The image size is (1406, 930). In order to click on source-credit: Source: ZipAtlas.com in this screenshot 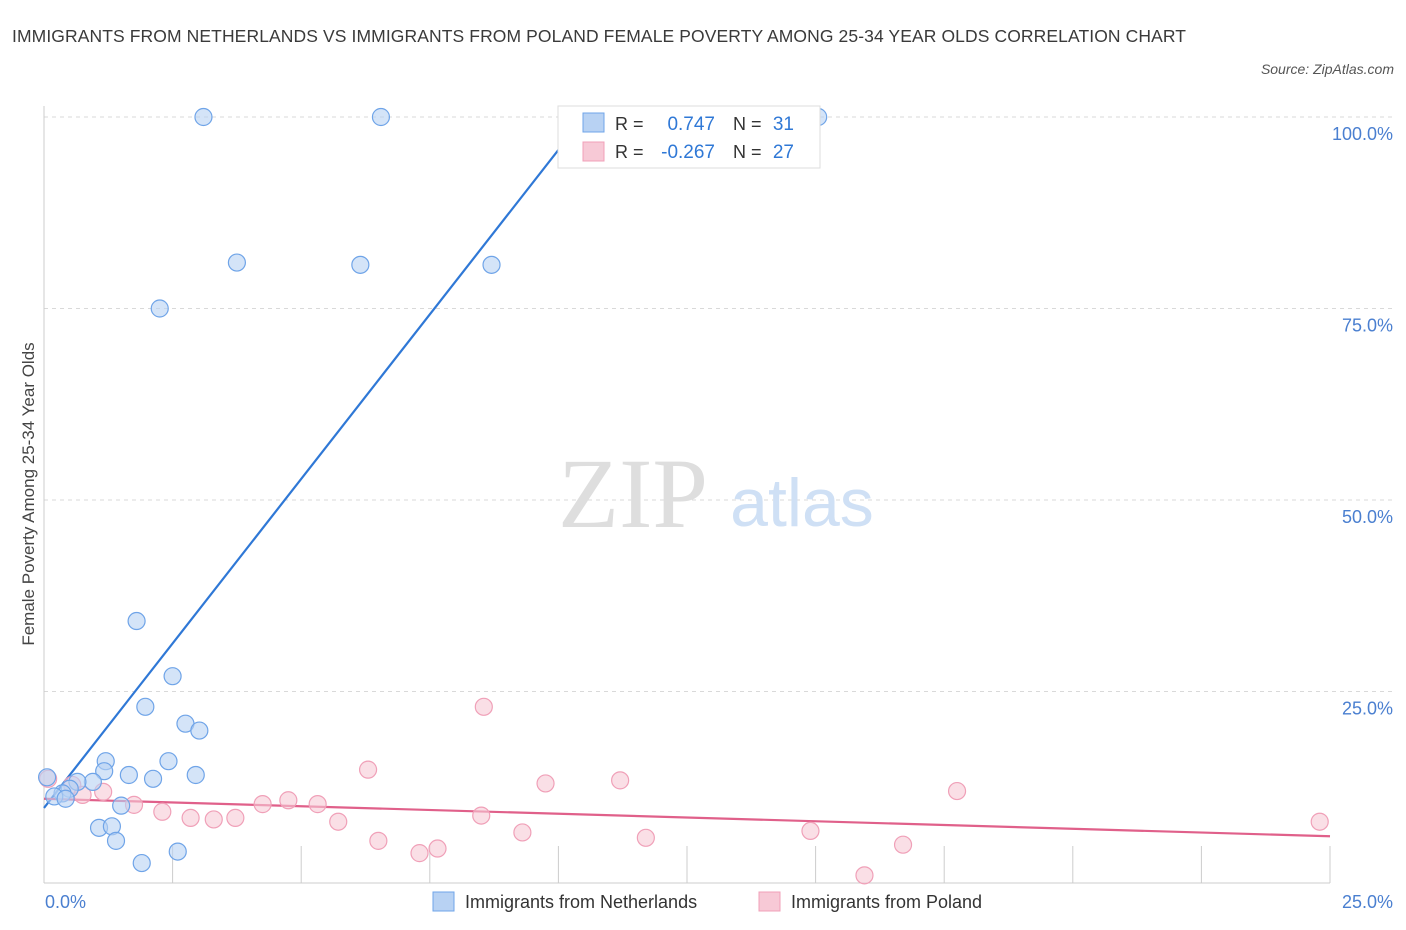, I will do `click(1327, 69)`.